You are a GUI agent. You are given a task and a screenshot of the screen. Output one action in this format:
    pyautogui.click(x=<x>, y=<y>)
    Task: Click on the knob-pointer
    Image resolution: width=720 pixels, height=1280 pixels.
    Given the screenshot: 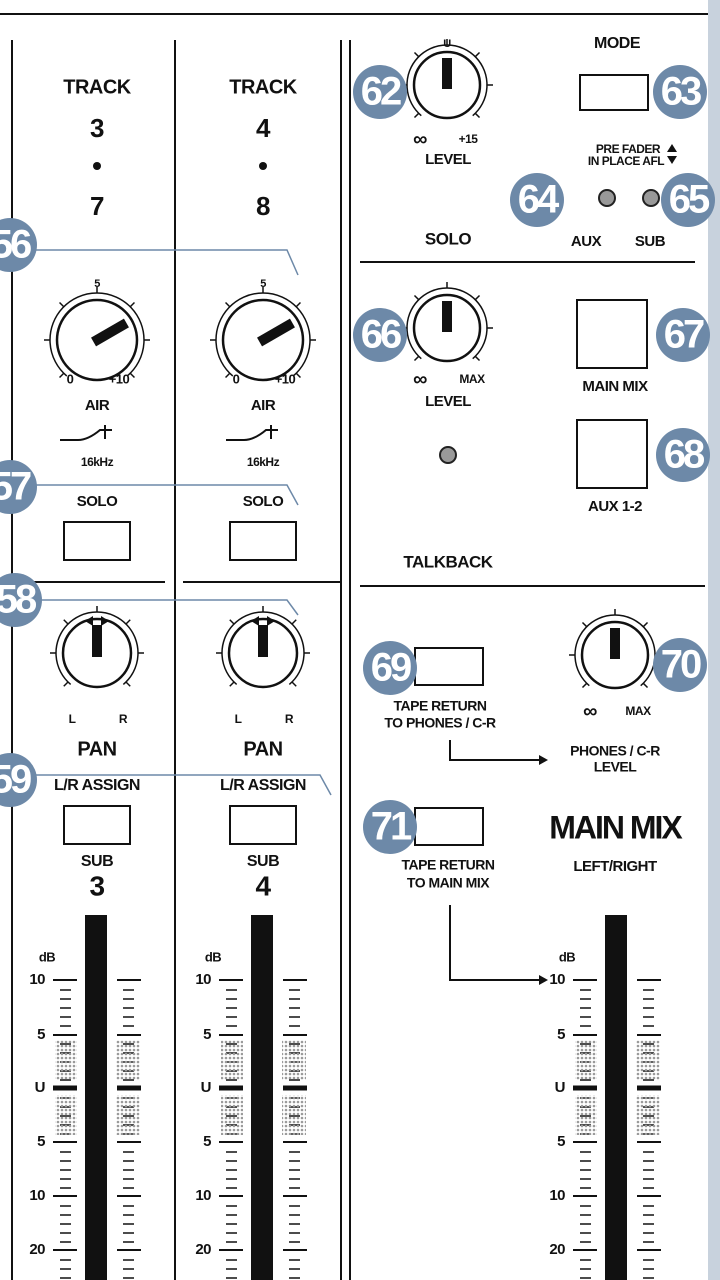 What is the action you would take?
    pyautogui.click(x=276, y=332)
    